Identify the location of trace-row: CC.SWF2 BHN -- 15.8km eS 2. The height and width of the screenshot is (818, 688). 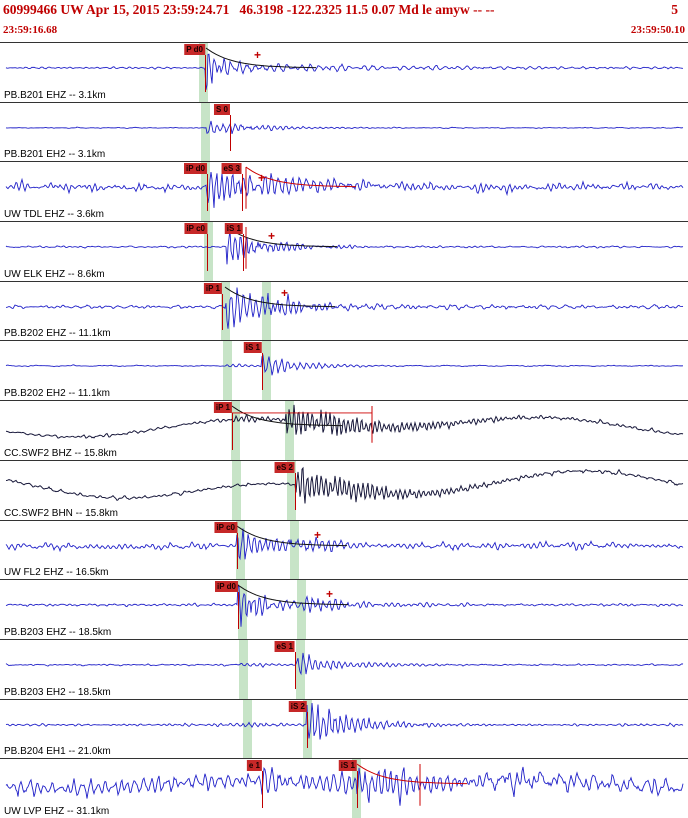
(344, 490).